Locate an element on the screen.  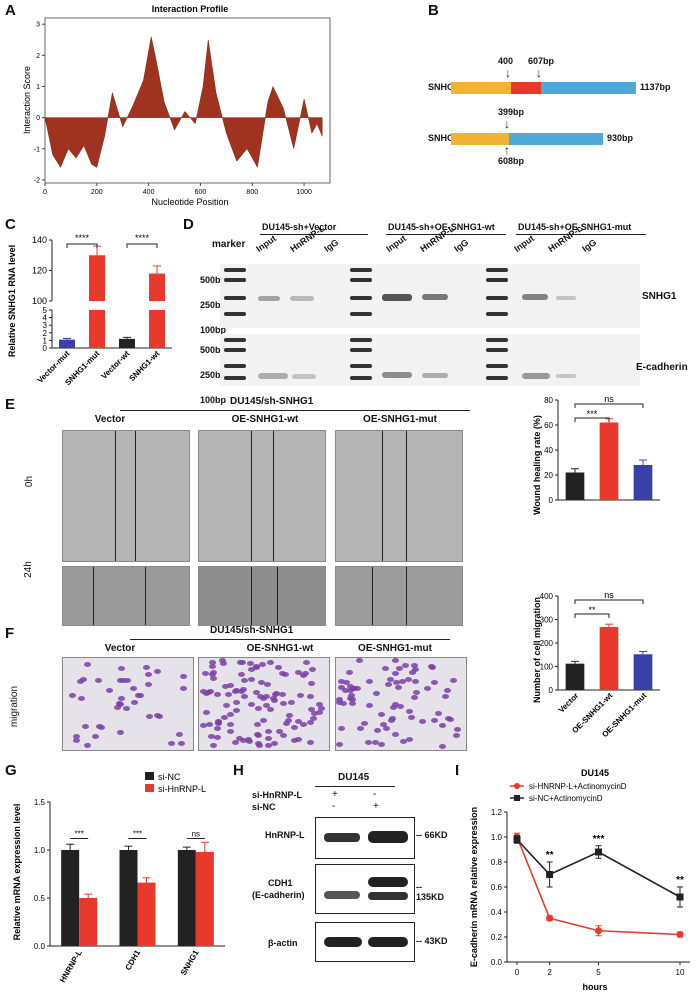
legend-swatch-sihnrnp is located at coordinates (149, 788).